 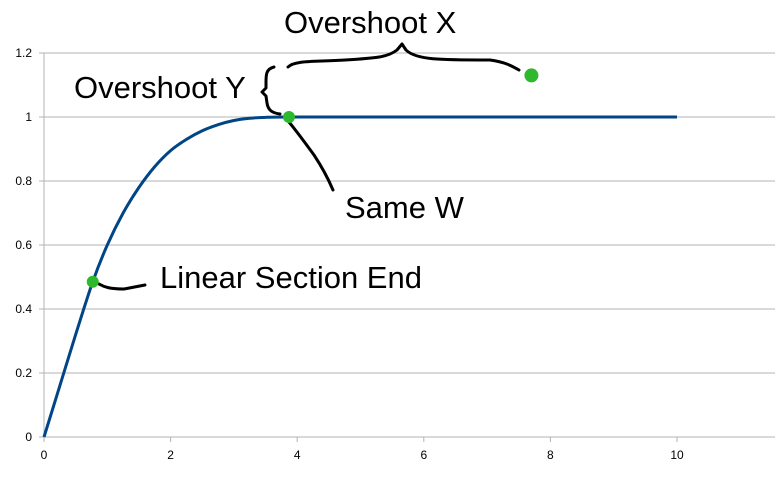 I want to click on same-w-pointer, so click(x=311, y=156).